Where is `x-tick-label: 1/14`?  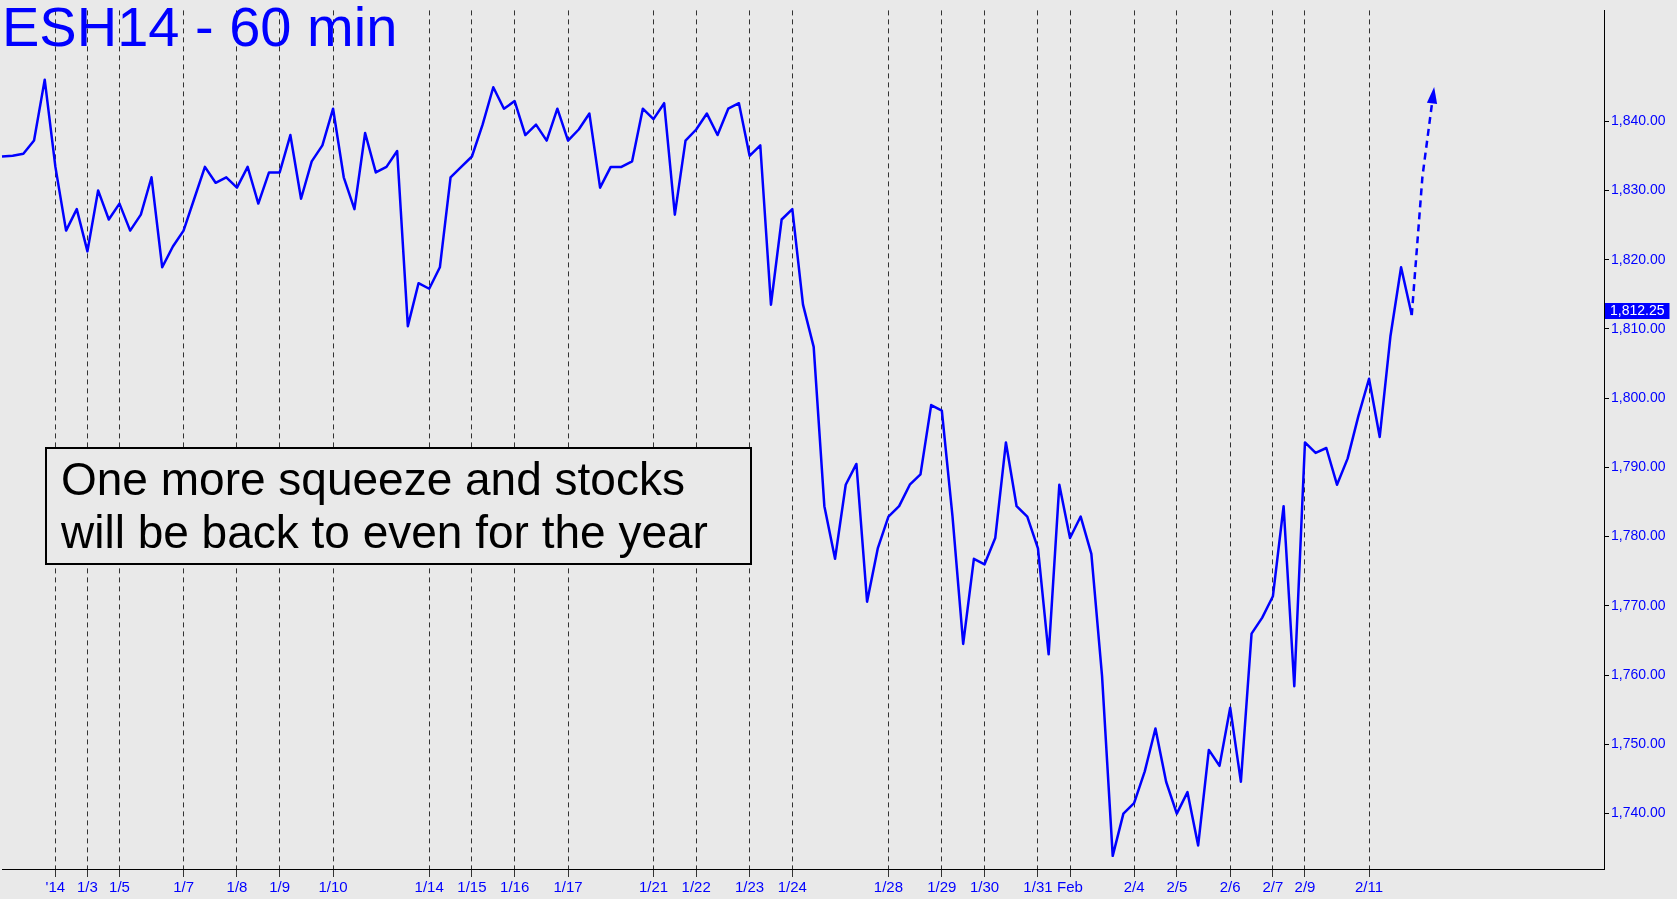
x-tick-label: 1/14 is located at coordinates (429, 887).